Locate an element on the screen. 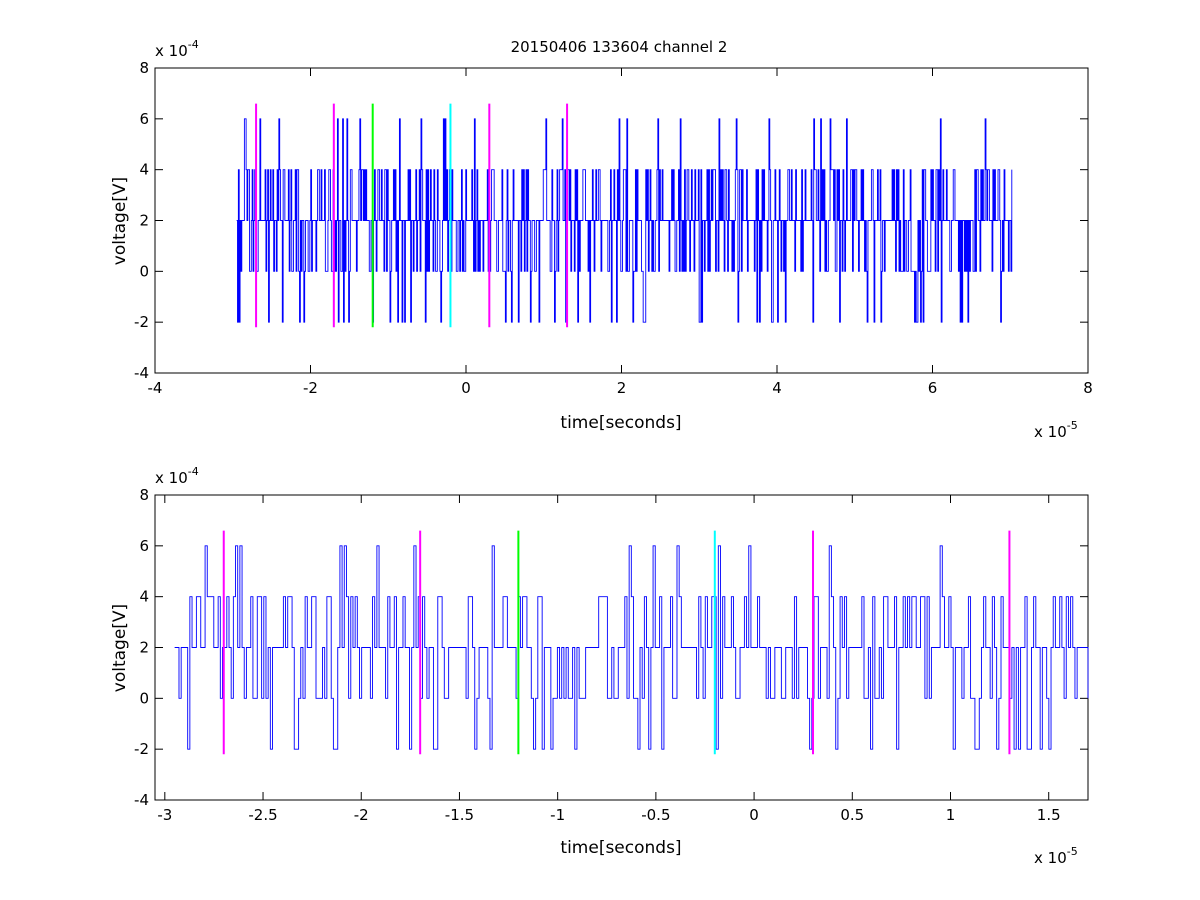 The width and height of the screenshot is (1200, 900). top-voltage-trace is located at coordinates (624, 220).